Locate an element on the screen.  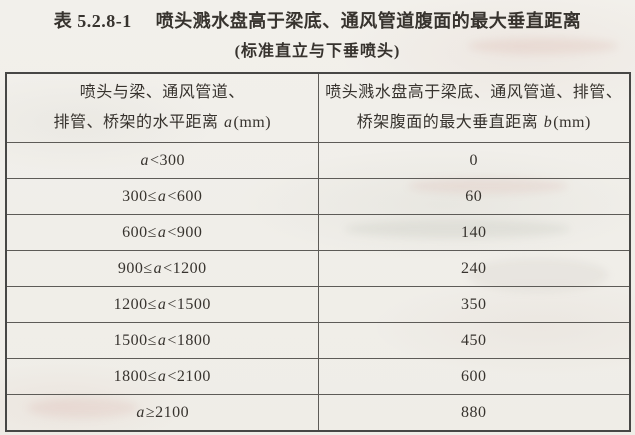
value-cell: 880 is located at coordinates (474, 413).